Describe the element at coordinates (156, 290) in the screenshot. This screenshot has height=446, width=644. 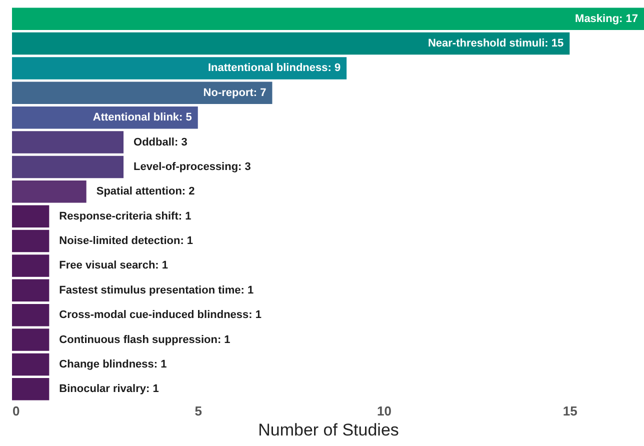
I see `data-label: Fastest stimulus presentation time: 1` at that location.